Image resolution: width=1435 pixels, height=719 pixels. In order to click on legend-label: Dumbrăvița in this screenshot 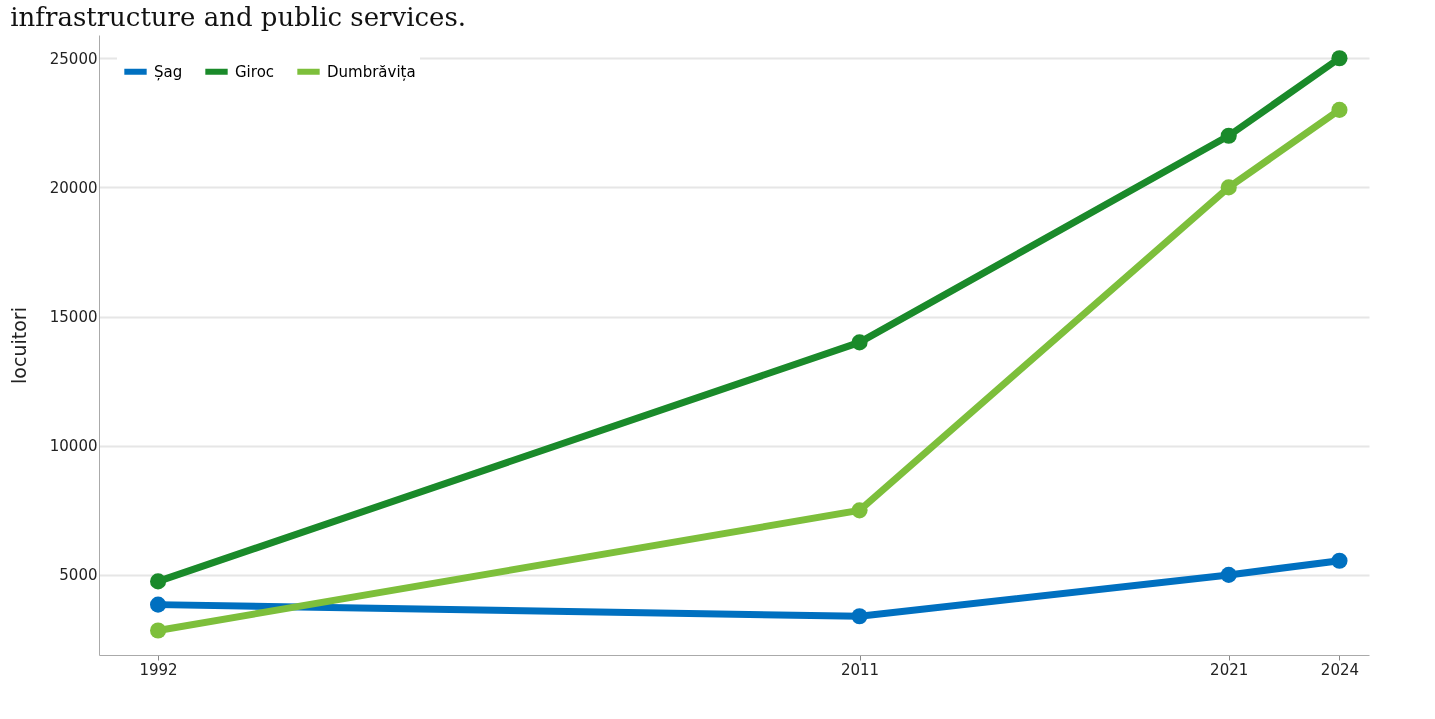, I will do `click(371, 71)`.